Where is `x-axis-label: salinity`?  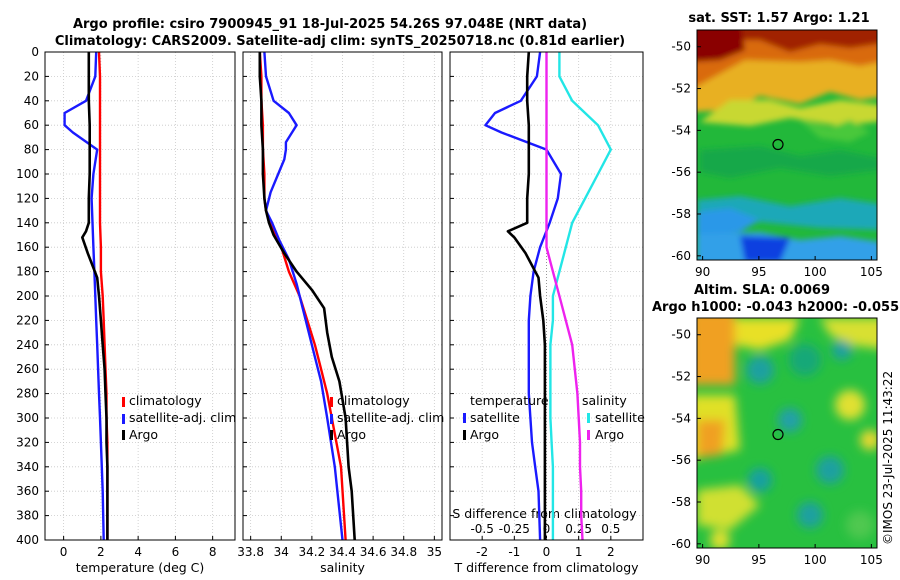
x-axis-label: salinity is located at coordinates (342, 567).